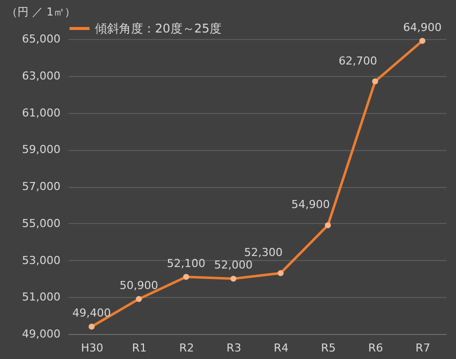  Describe the element at coordinates (375, 348) in the screenshot. I see `x-tick-label: R6` at that location.